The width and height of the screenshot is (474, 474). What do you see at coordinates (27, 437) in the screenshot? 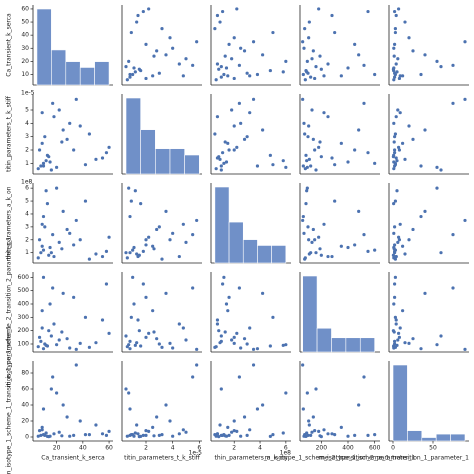
I see `y-tick-label: 0` at bounding box center [27, 437].